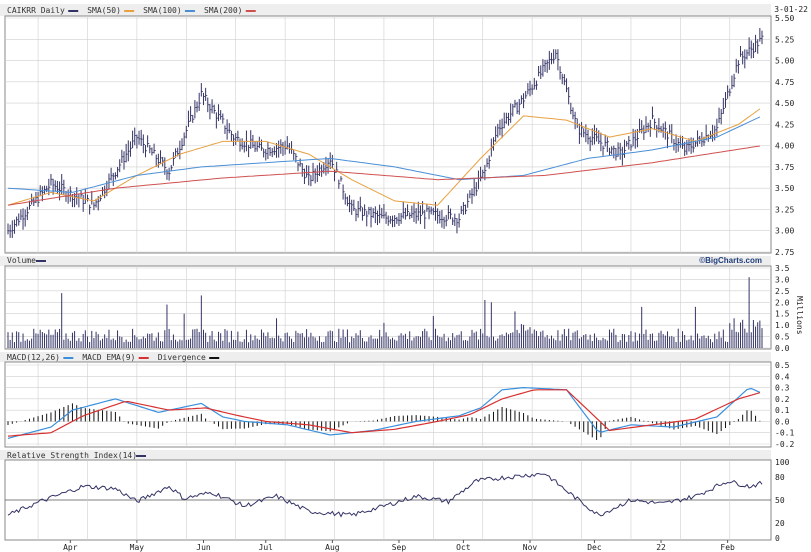  What do you see at coordinates (782, 376) in the screenshot?
I see `macd-tick-label: 0.4` at bounding box center [782, 376].